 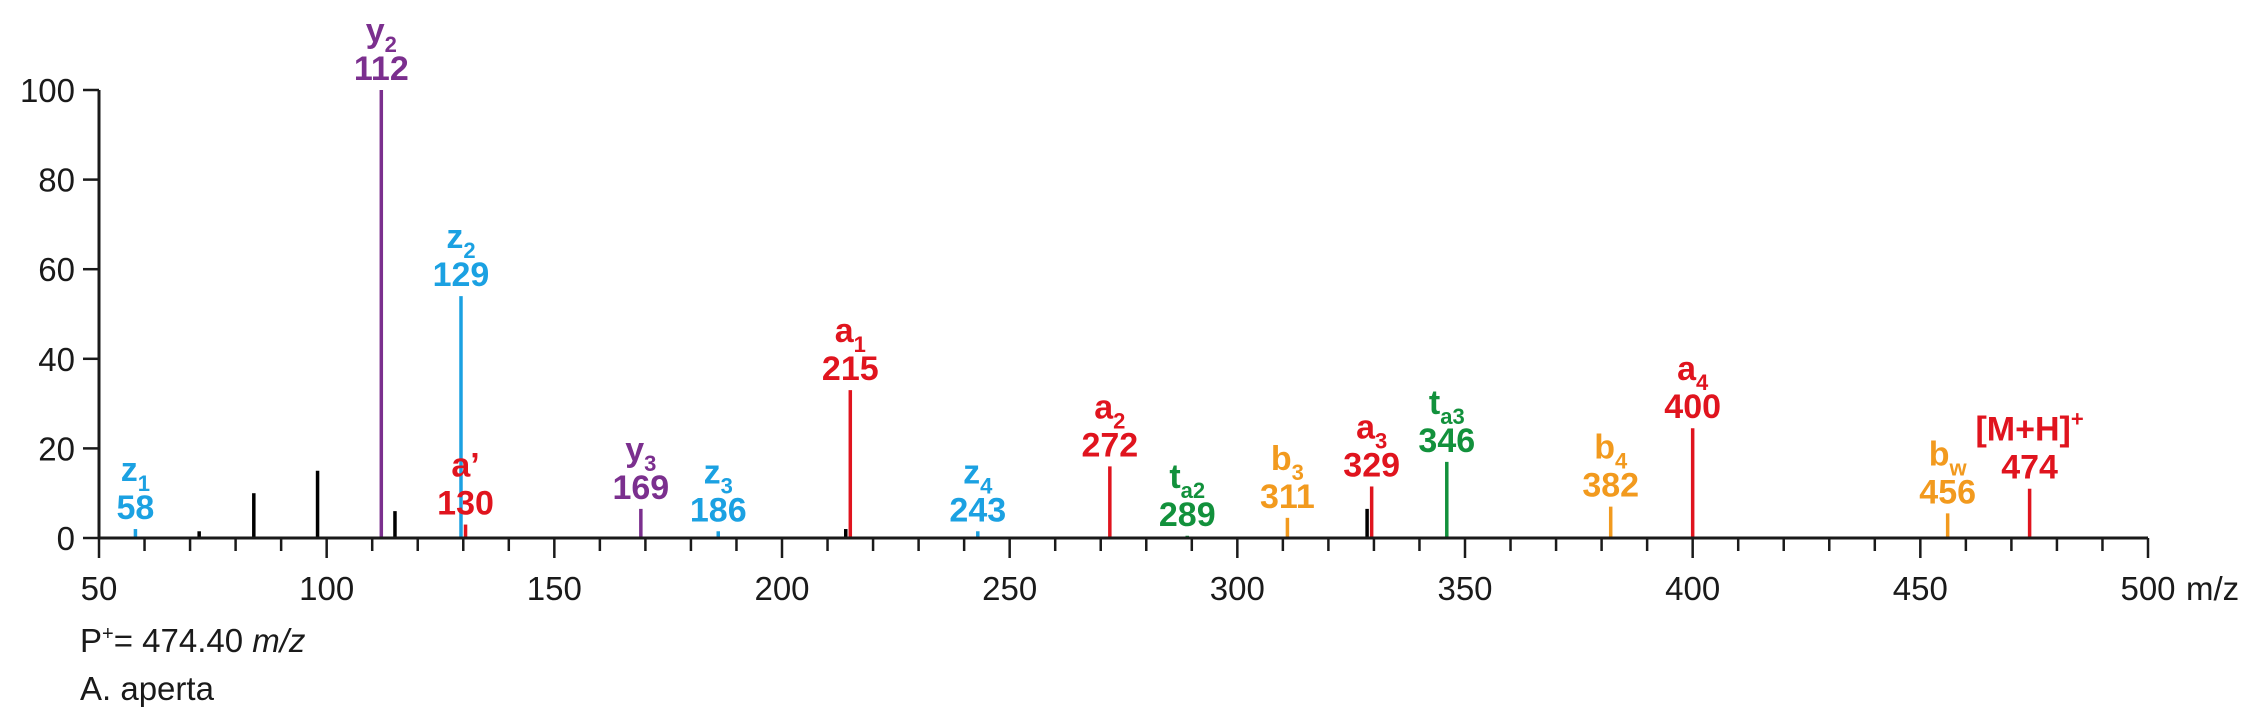 What do you see at coordinates (640, 488) in the screenshot?
I see `peak-mz-label: 169` at bounding box center [640, 488].